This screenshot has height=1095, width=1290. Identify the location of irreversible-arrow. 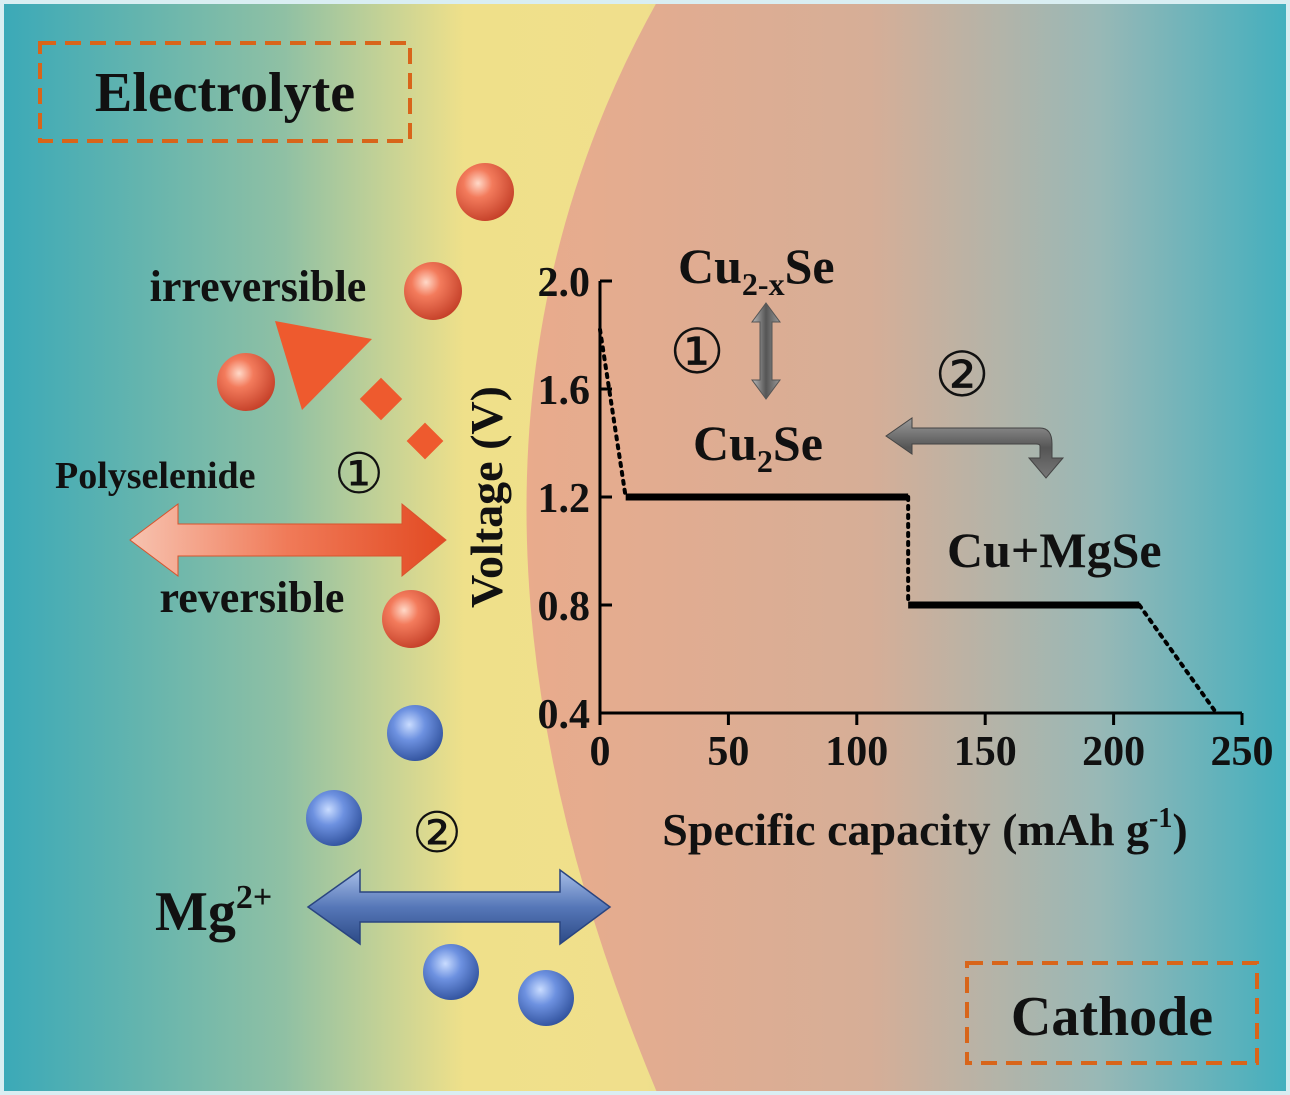
(359, 390).